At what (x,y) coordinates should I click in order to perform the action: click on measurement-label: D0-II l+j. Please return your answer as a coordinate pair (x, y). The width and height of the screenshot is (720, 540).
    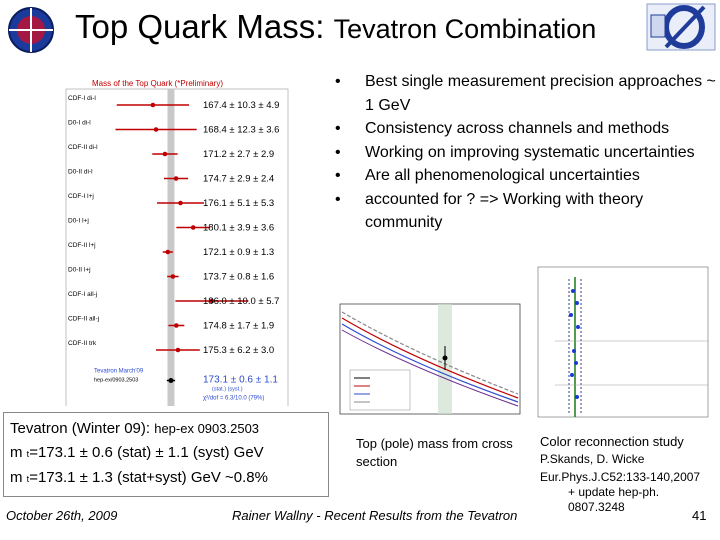
    Looking at the image, I should click on (79, 270).